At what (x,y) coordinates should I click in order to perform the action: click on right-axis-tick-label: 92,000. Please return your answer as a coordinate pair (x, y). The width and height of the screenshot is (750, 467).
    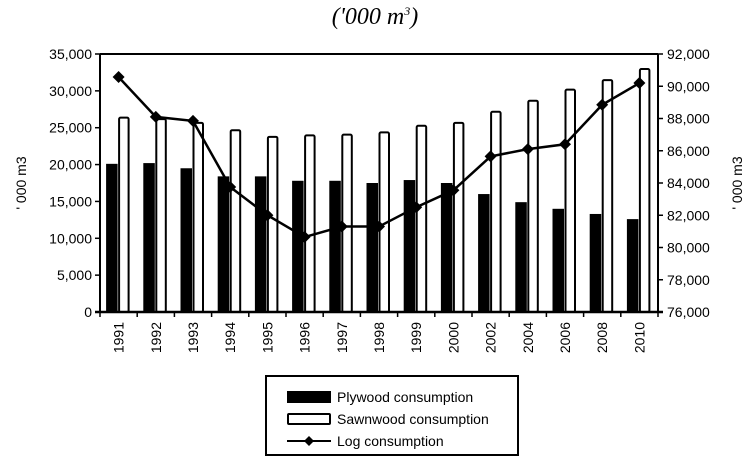
    Looking at the image, I should click on (688, 54).